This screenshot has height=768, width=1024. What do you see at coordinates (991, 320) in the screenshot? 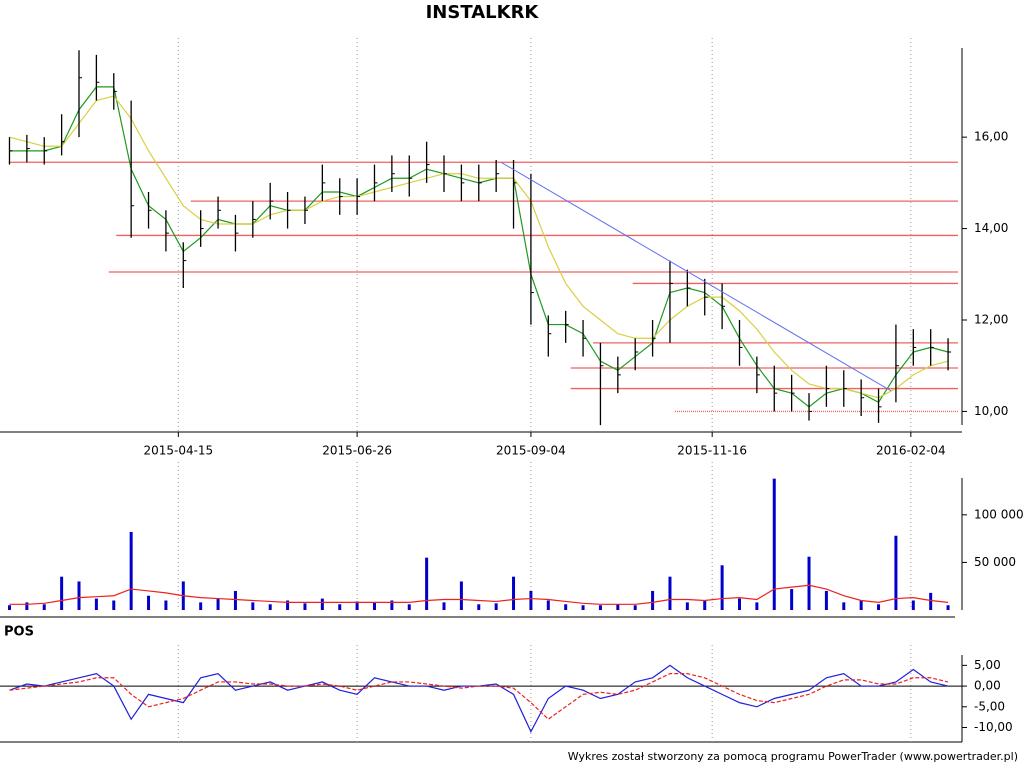
I see `y-tick-label: 12,00` at bounding box center [991, 320].